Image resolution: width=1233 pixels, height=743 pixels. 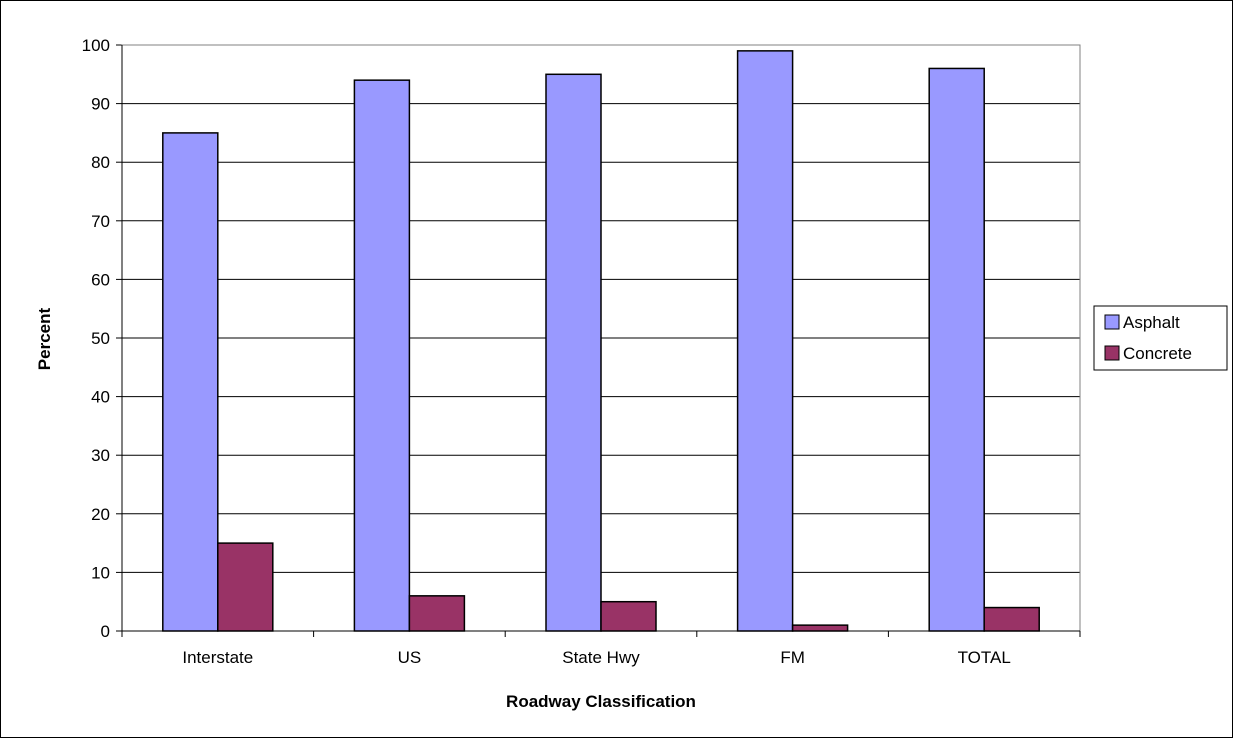 I want to click on legend-swatch-concrete, so click(x=1112, y=353).